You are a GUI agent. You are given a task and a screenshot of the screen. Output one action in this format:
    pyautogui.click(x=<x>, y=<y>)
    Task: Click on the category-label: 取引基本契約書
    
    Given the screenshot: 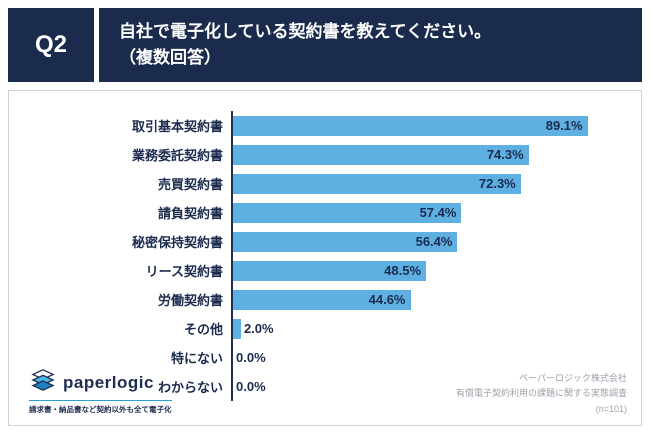 What is the action you would take?
    pyautogui.click(x=177, y=126)
    